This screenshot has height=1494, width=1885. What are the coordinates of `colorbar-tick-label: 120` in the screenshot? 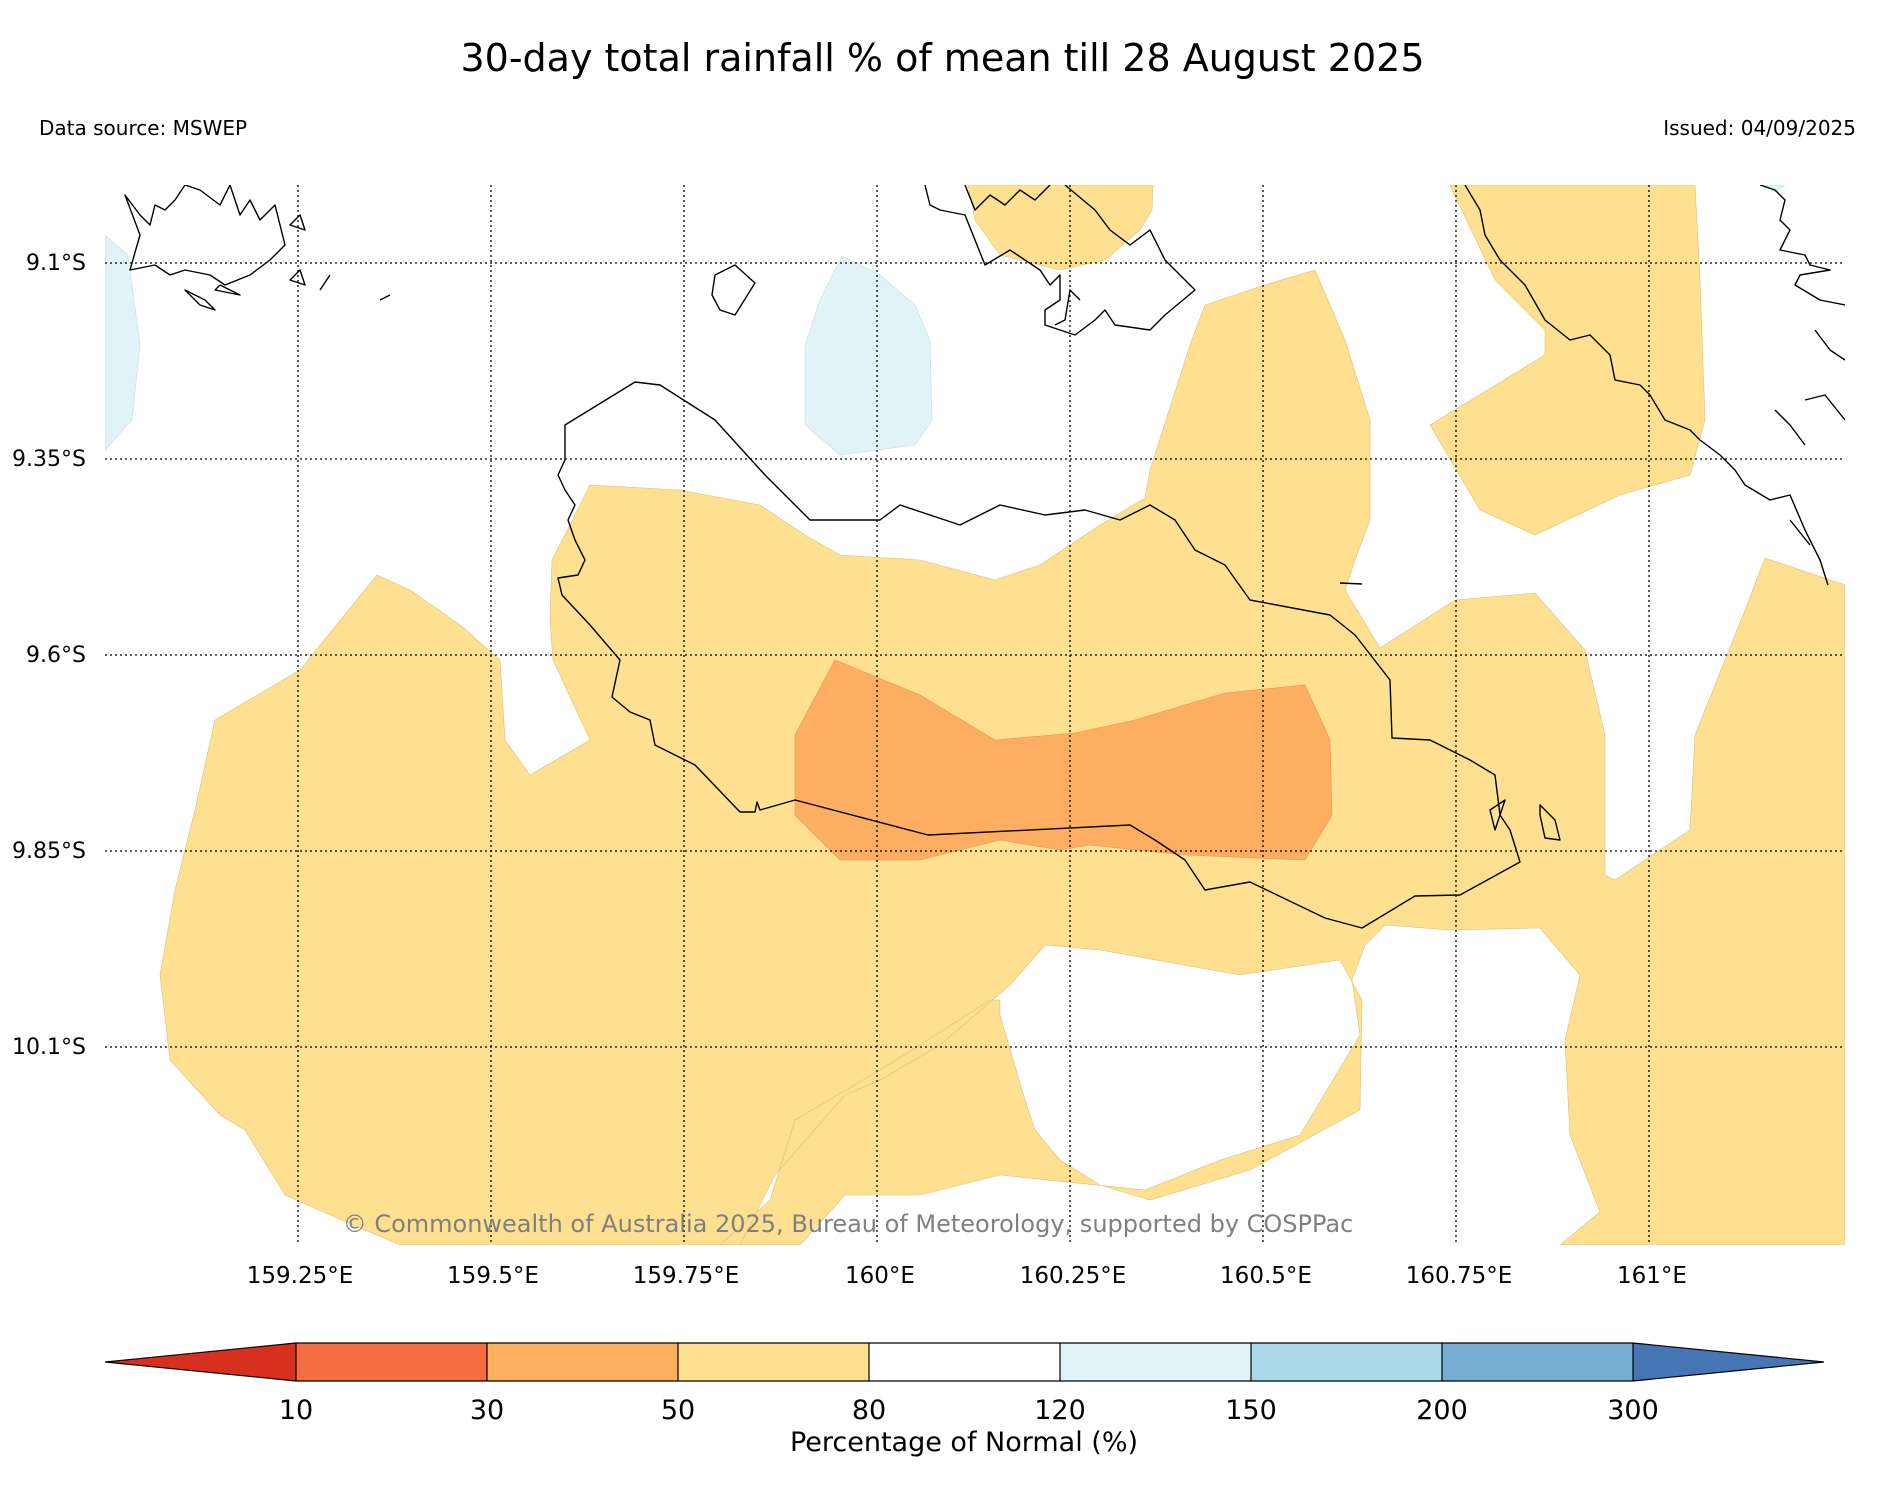 It's located at (1060, 1410).